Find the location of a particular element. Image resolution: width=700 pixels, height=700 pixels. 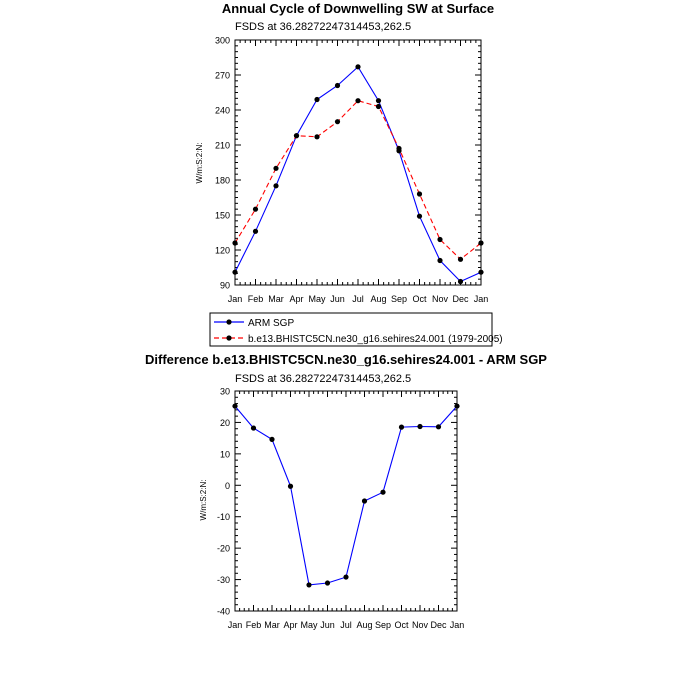

y-axis-label: W/m:S:2:N: is located at coordinates (199, 163).